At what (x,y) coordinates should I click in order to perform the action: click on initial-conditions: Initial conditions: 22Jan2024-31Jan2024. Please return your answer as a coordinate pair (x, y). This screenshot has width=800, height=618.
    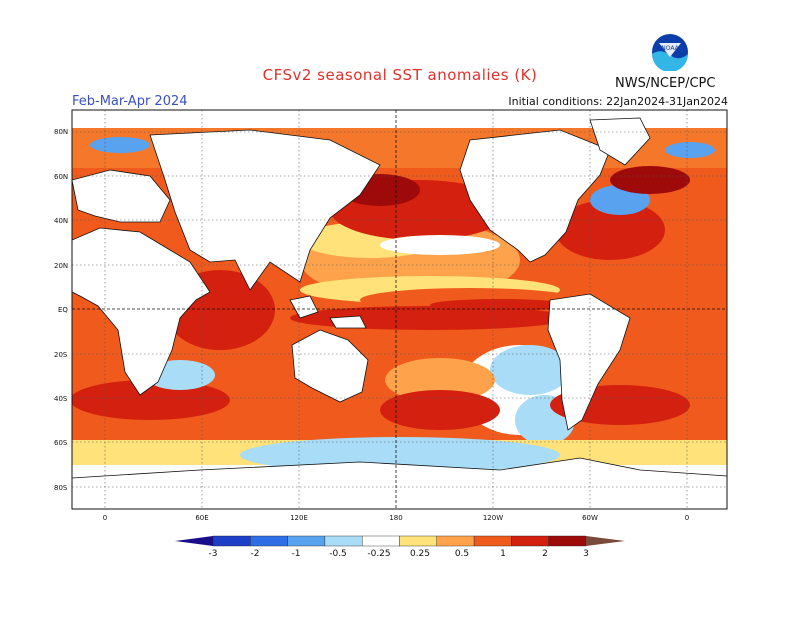
    Looking at the image, I should click on (618, 101).